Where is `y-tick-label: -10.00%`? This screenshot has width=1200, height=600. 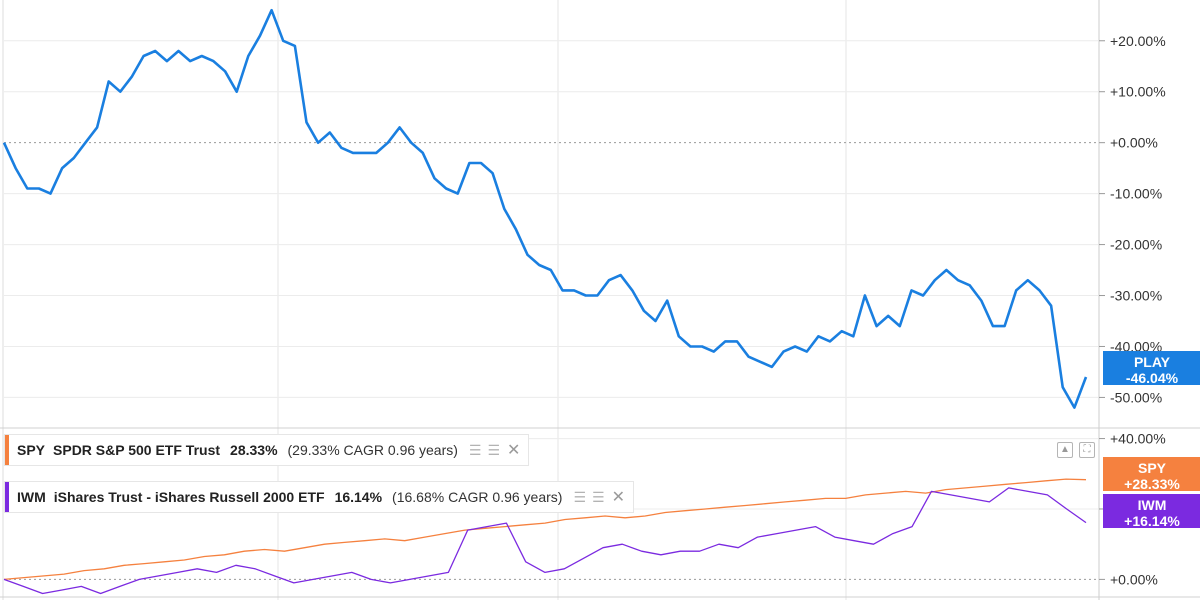 y-tick-label: -10.00% is located at coordinates (1136, 194).